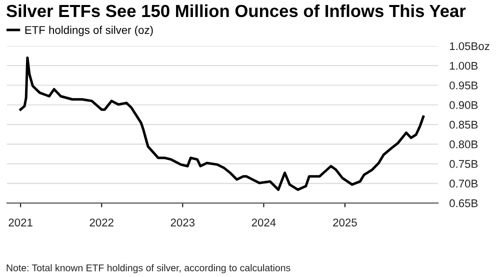 The width and height of the screenshot is (500, 277). I want to click on chart-title: Silver ETFs See 150 Million Ounces of Inflows This Year, so click(236, 11).